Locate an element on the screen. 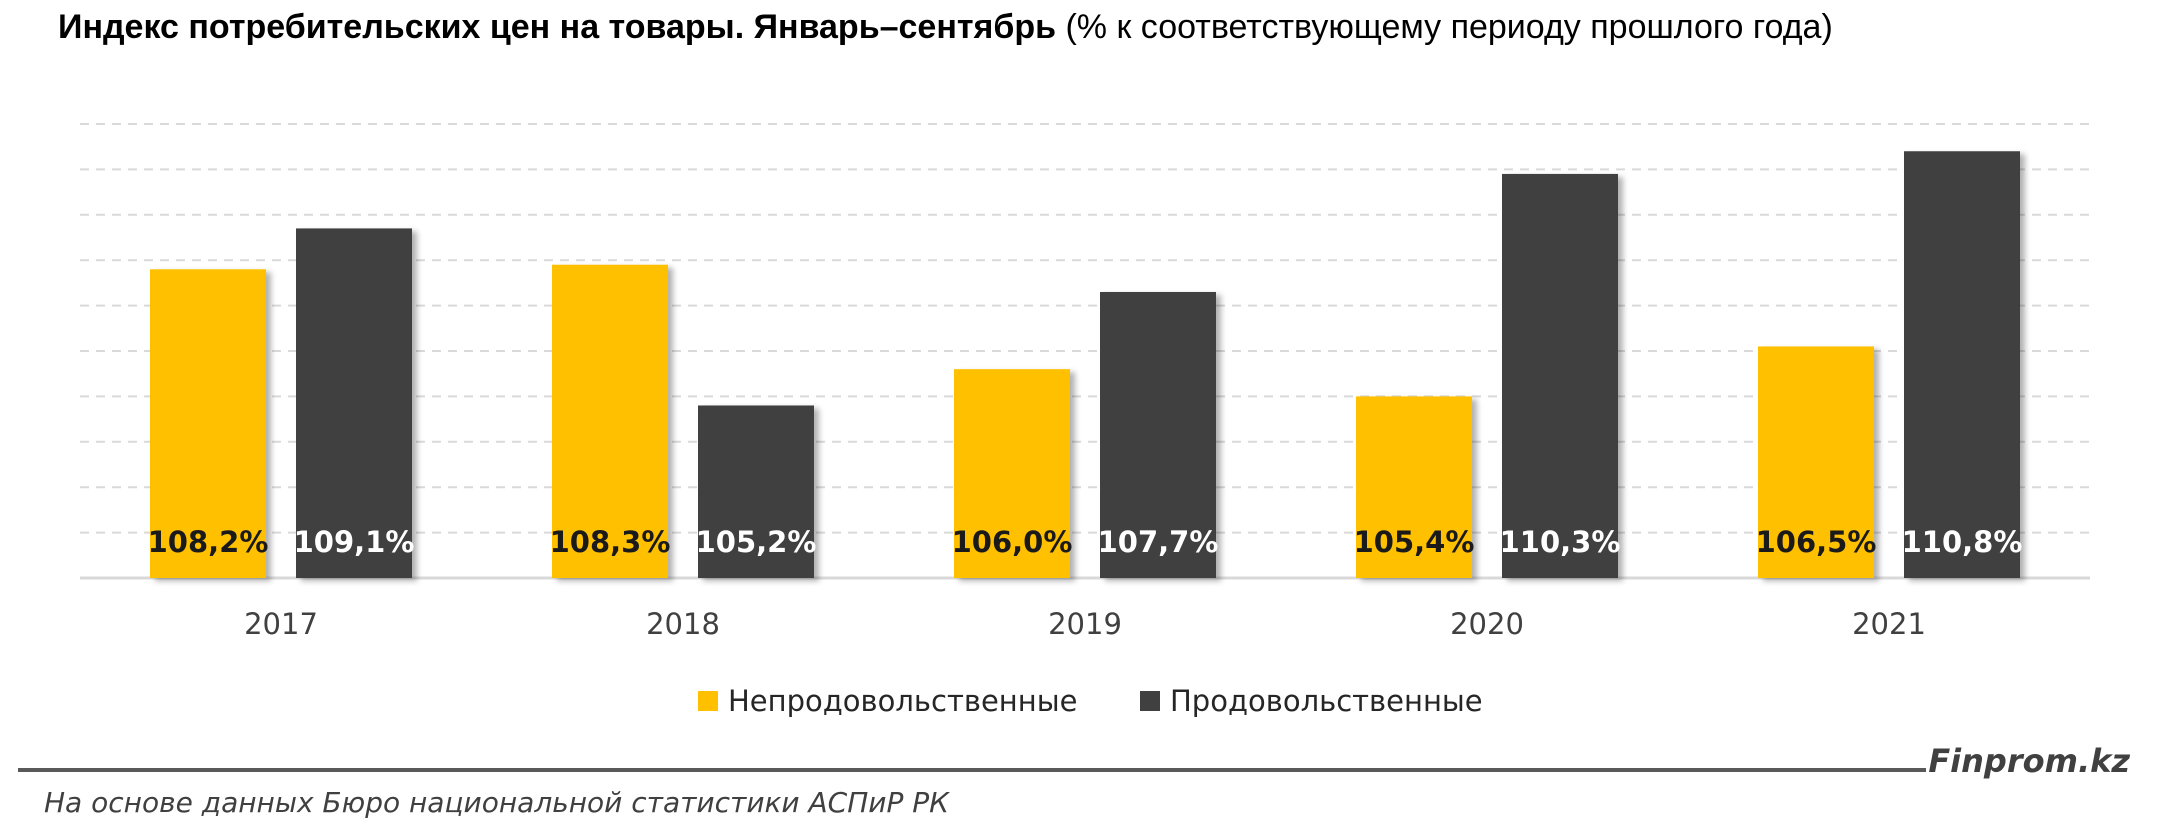 This screenshot has width=2160, height=828. legend: Непродовольственные Продовольственные is located at coordinates (1090, 701).